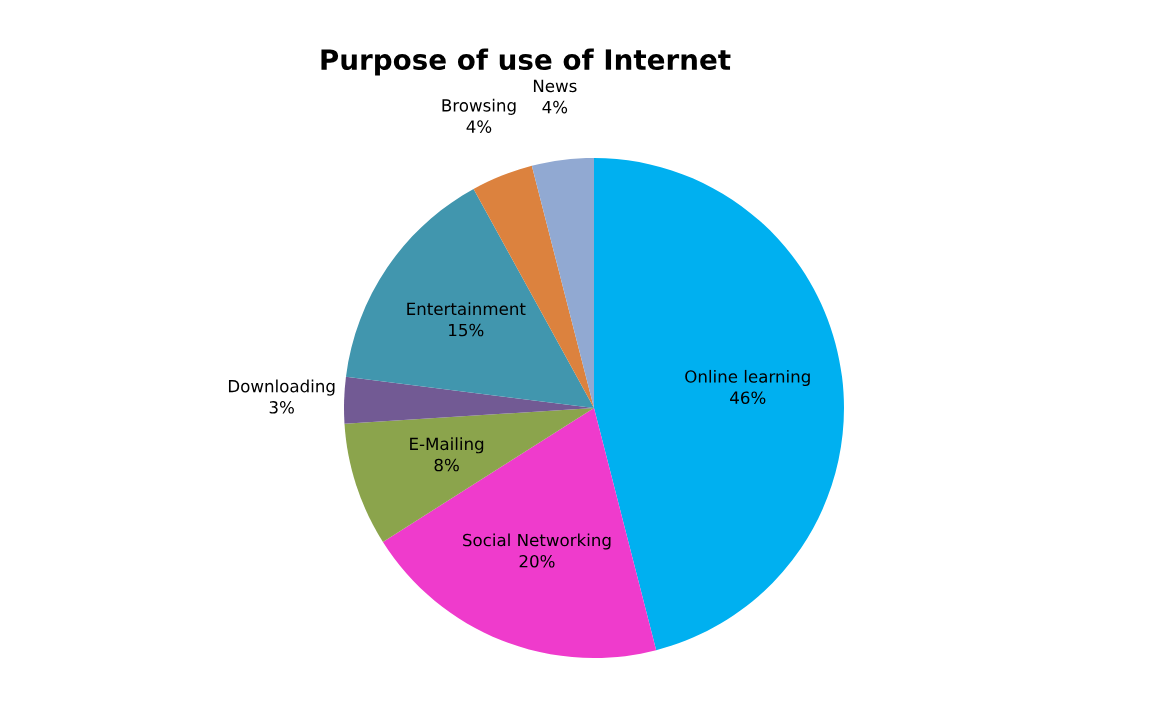 The image size is (1174, 722). I want to click on data-label: 3%, so click(281, 407).